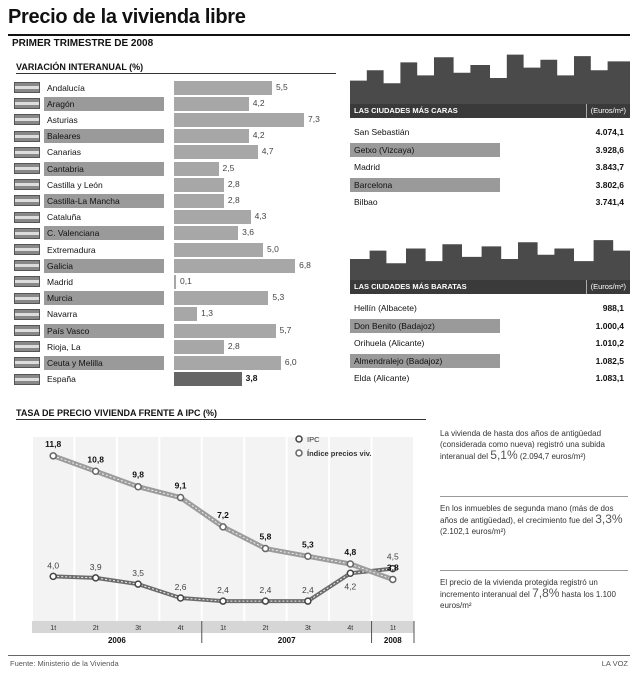 Image resolution: width=638 pixels, height=674 pixels. I want to click on region-label: Cantabria, so click(104, 168).